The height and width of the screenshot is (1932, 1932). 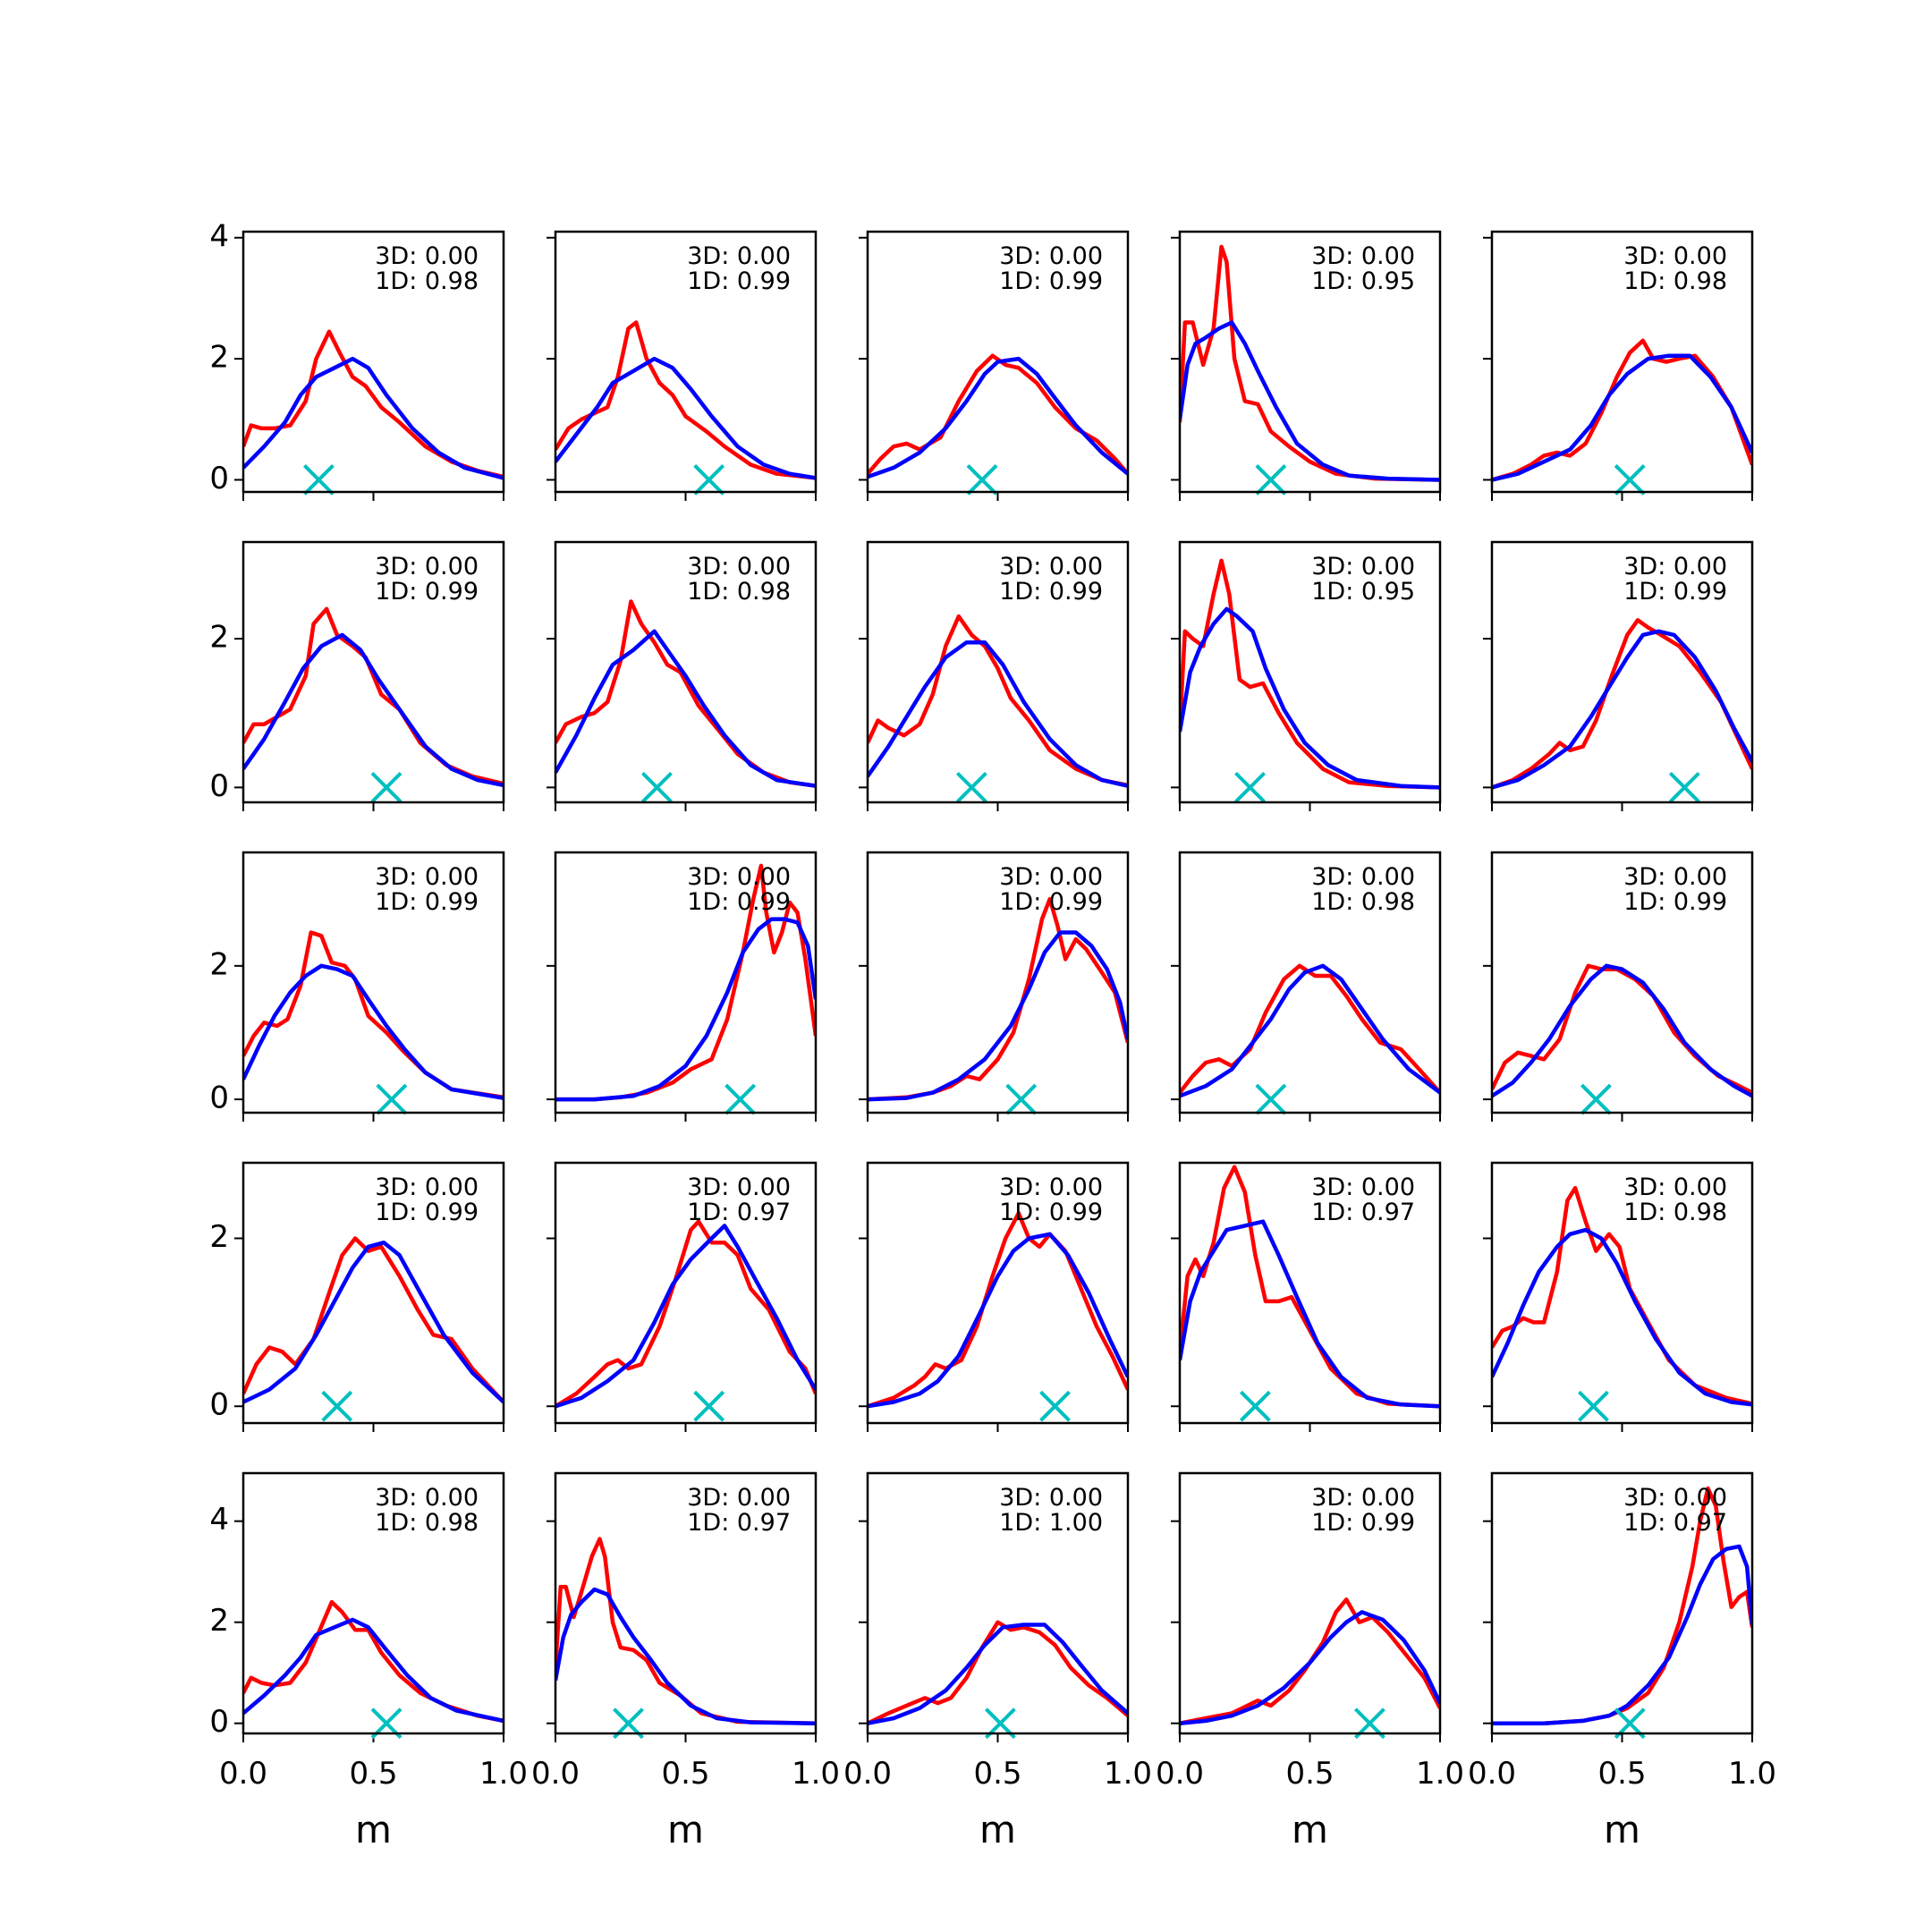 I want to click on y-tick-label: 4, so click(x=219, y=236).